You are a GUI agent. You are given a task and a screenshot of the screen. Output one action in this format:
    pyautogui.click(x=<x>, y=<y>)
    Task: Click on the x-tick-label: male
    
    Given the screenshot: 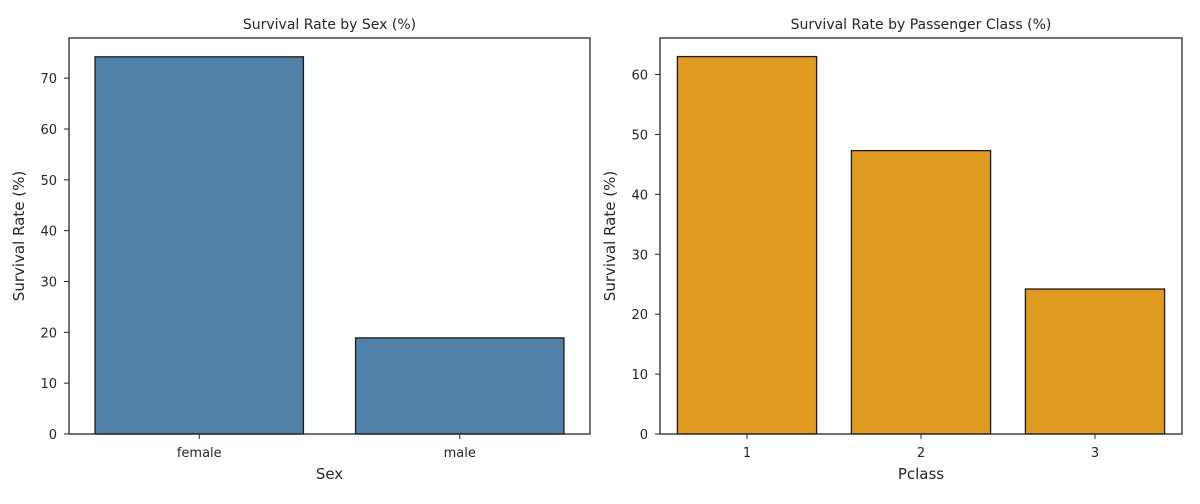 What is the action you would take?
    pyautogui.click(x=460, y=453)
    